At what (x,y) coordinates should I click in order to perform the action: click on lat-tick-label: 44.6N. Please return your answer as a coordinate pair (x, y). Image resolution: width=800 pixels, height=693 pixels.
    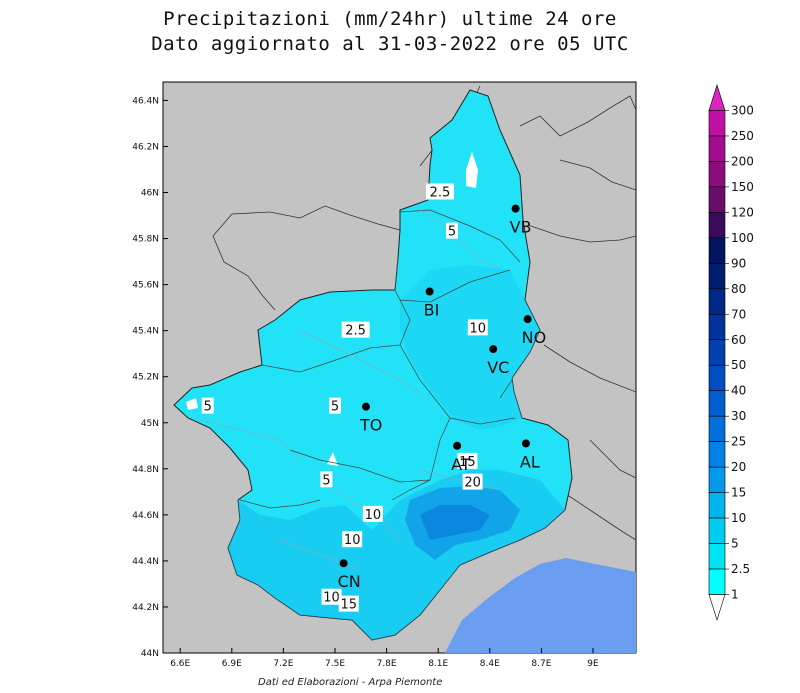
    Looking at the image, I should click on (145, 516).